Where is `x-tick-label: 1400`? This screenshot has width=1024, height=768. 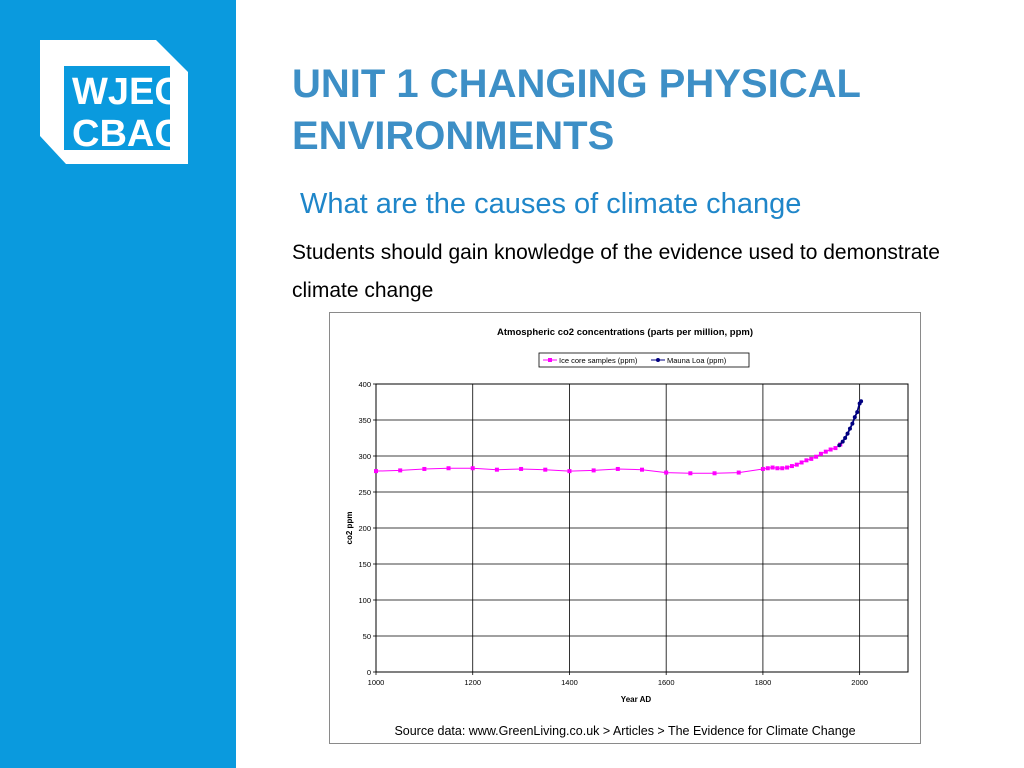
x-tick-label: 1400 is located at coordinates (569, 682).